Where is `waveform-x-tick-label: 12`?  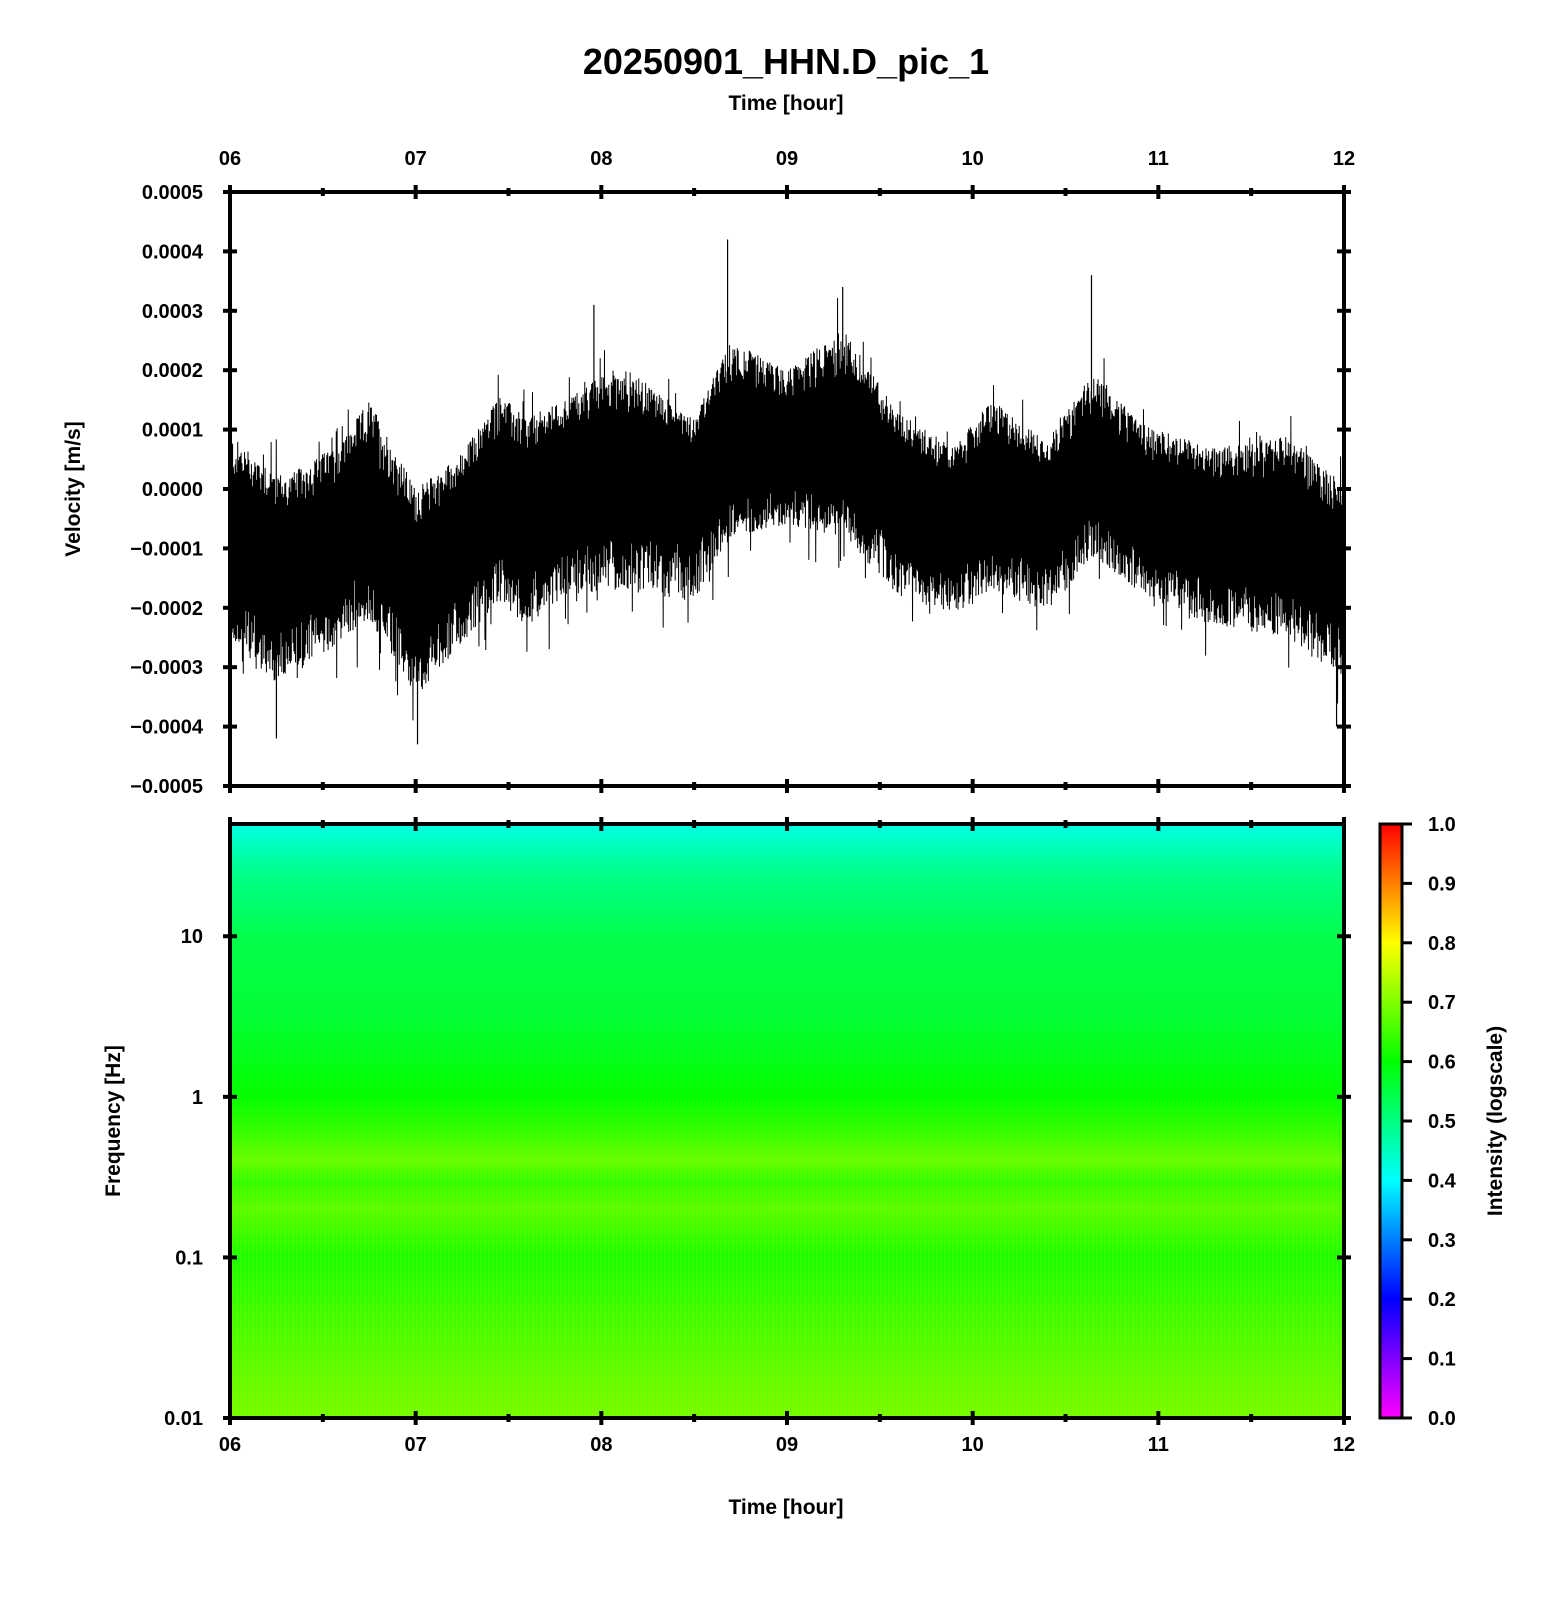 waveform-x-tick-label: 12 is located at coordinates (1344, 159).